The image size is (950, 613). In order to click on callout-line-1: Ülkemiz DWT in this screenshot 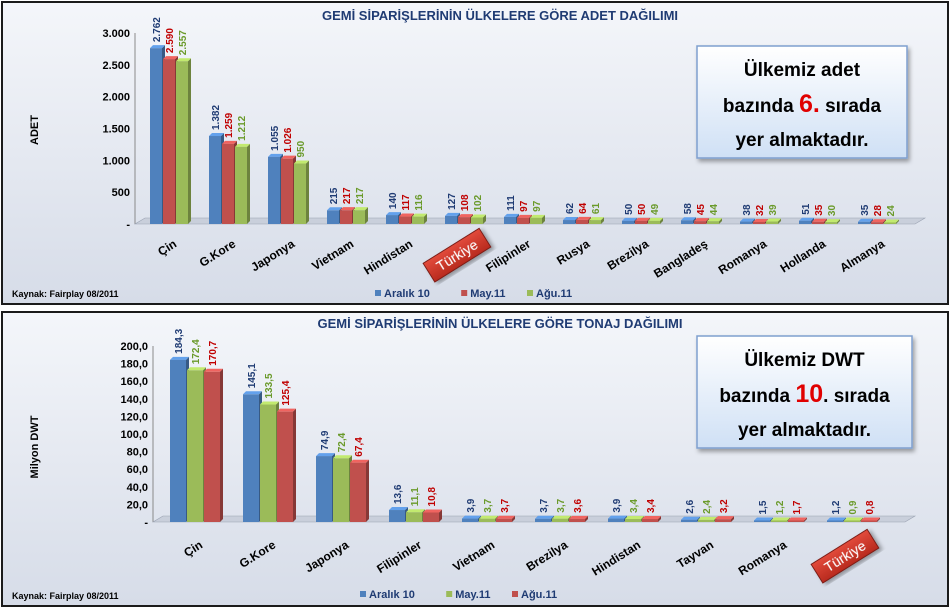, I will do `click(804, 360)`.